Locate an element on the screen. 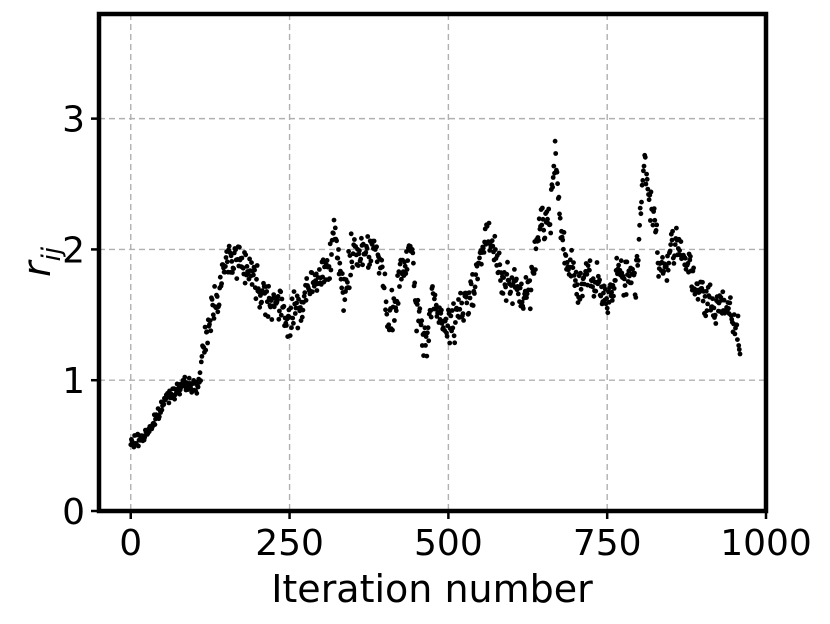  x-tick-label: 750 is located at coordinates (607, 543).